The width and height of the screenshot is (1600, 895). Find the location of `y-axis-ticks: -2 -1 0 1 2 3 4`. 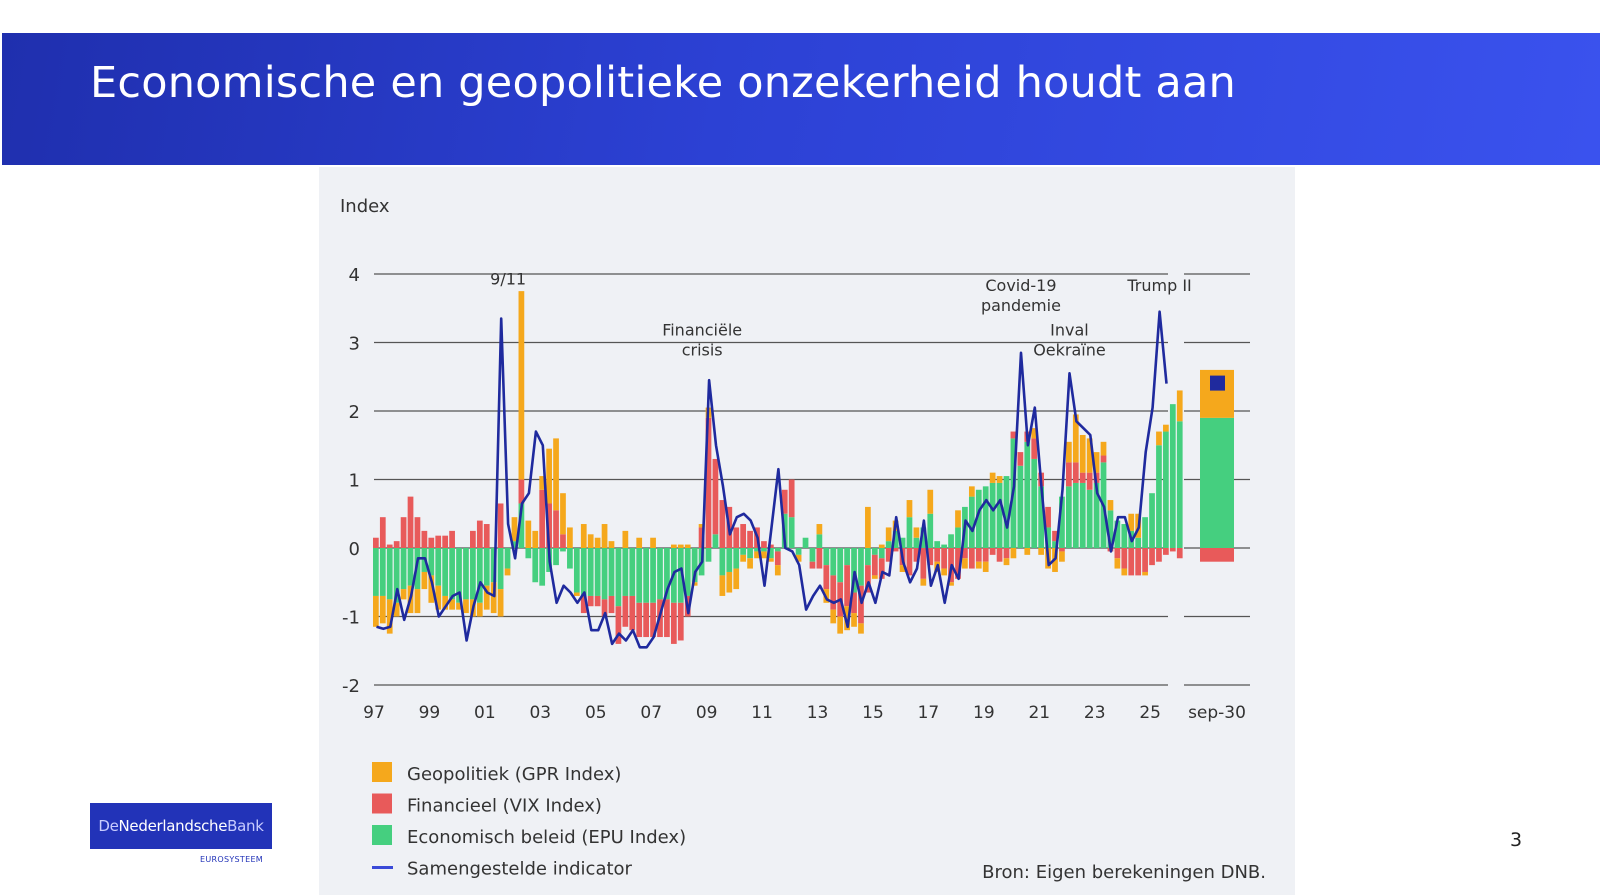

y-axis-ticks: -2 -1 0 1 2 3 4 is located at coordinates (351, 481).